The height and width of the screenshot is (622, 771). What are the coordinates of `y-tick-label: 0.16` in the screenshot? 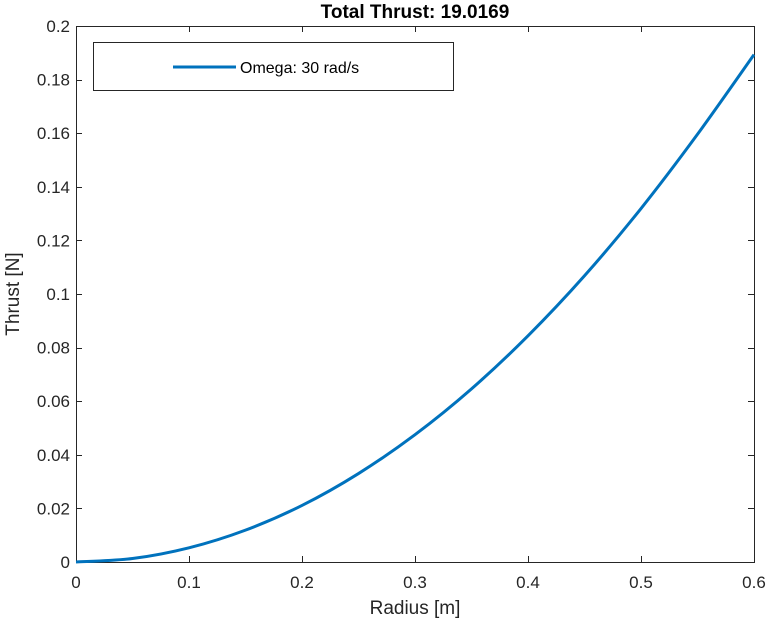 It's located at (53, 133).